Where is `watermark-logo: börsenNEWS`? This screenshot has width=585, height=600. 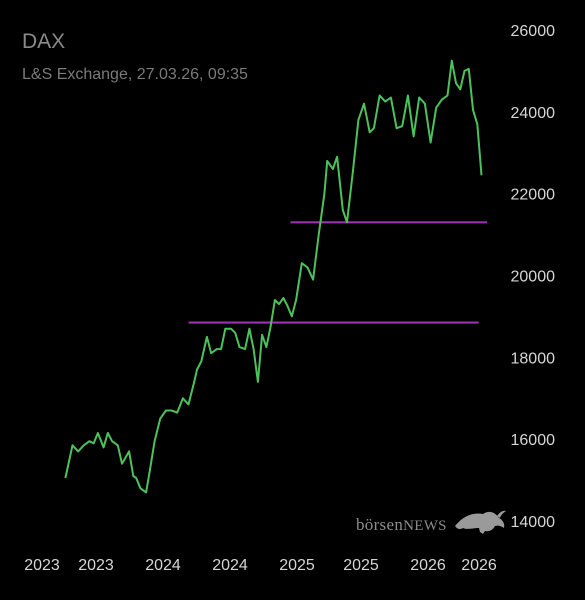 watermark-logo: börsenNEWS is located at coordinates (431, 523).